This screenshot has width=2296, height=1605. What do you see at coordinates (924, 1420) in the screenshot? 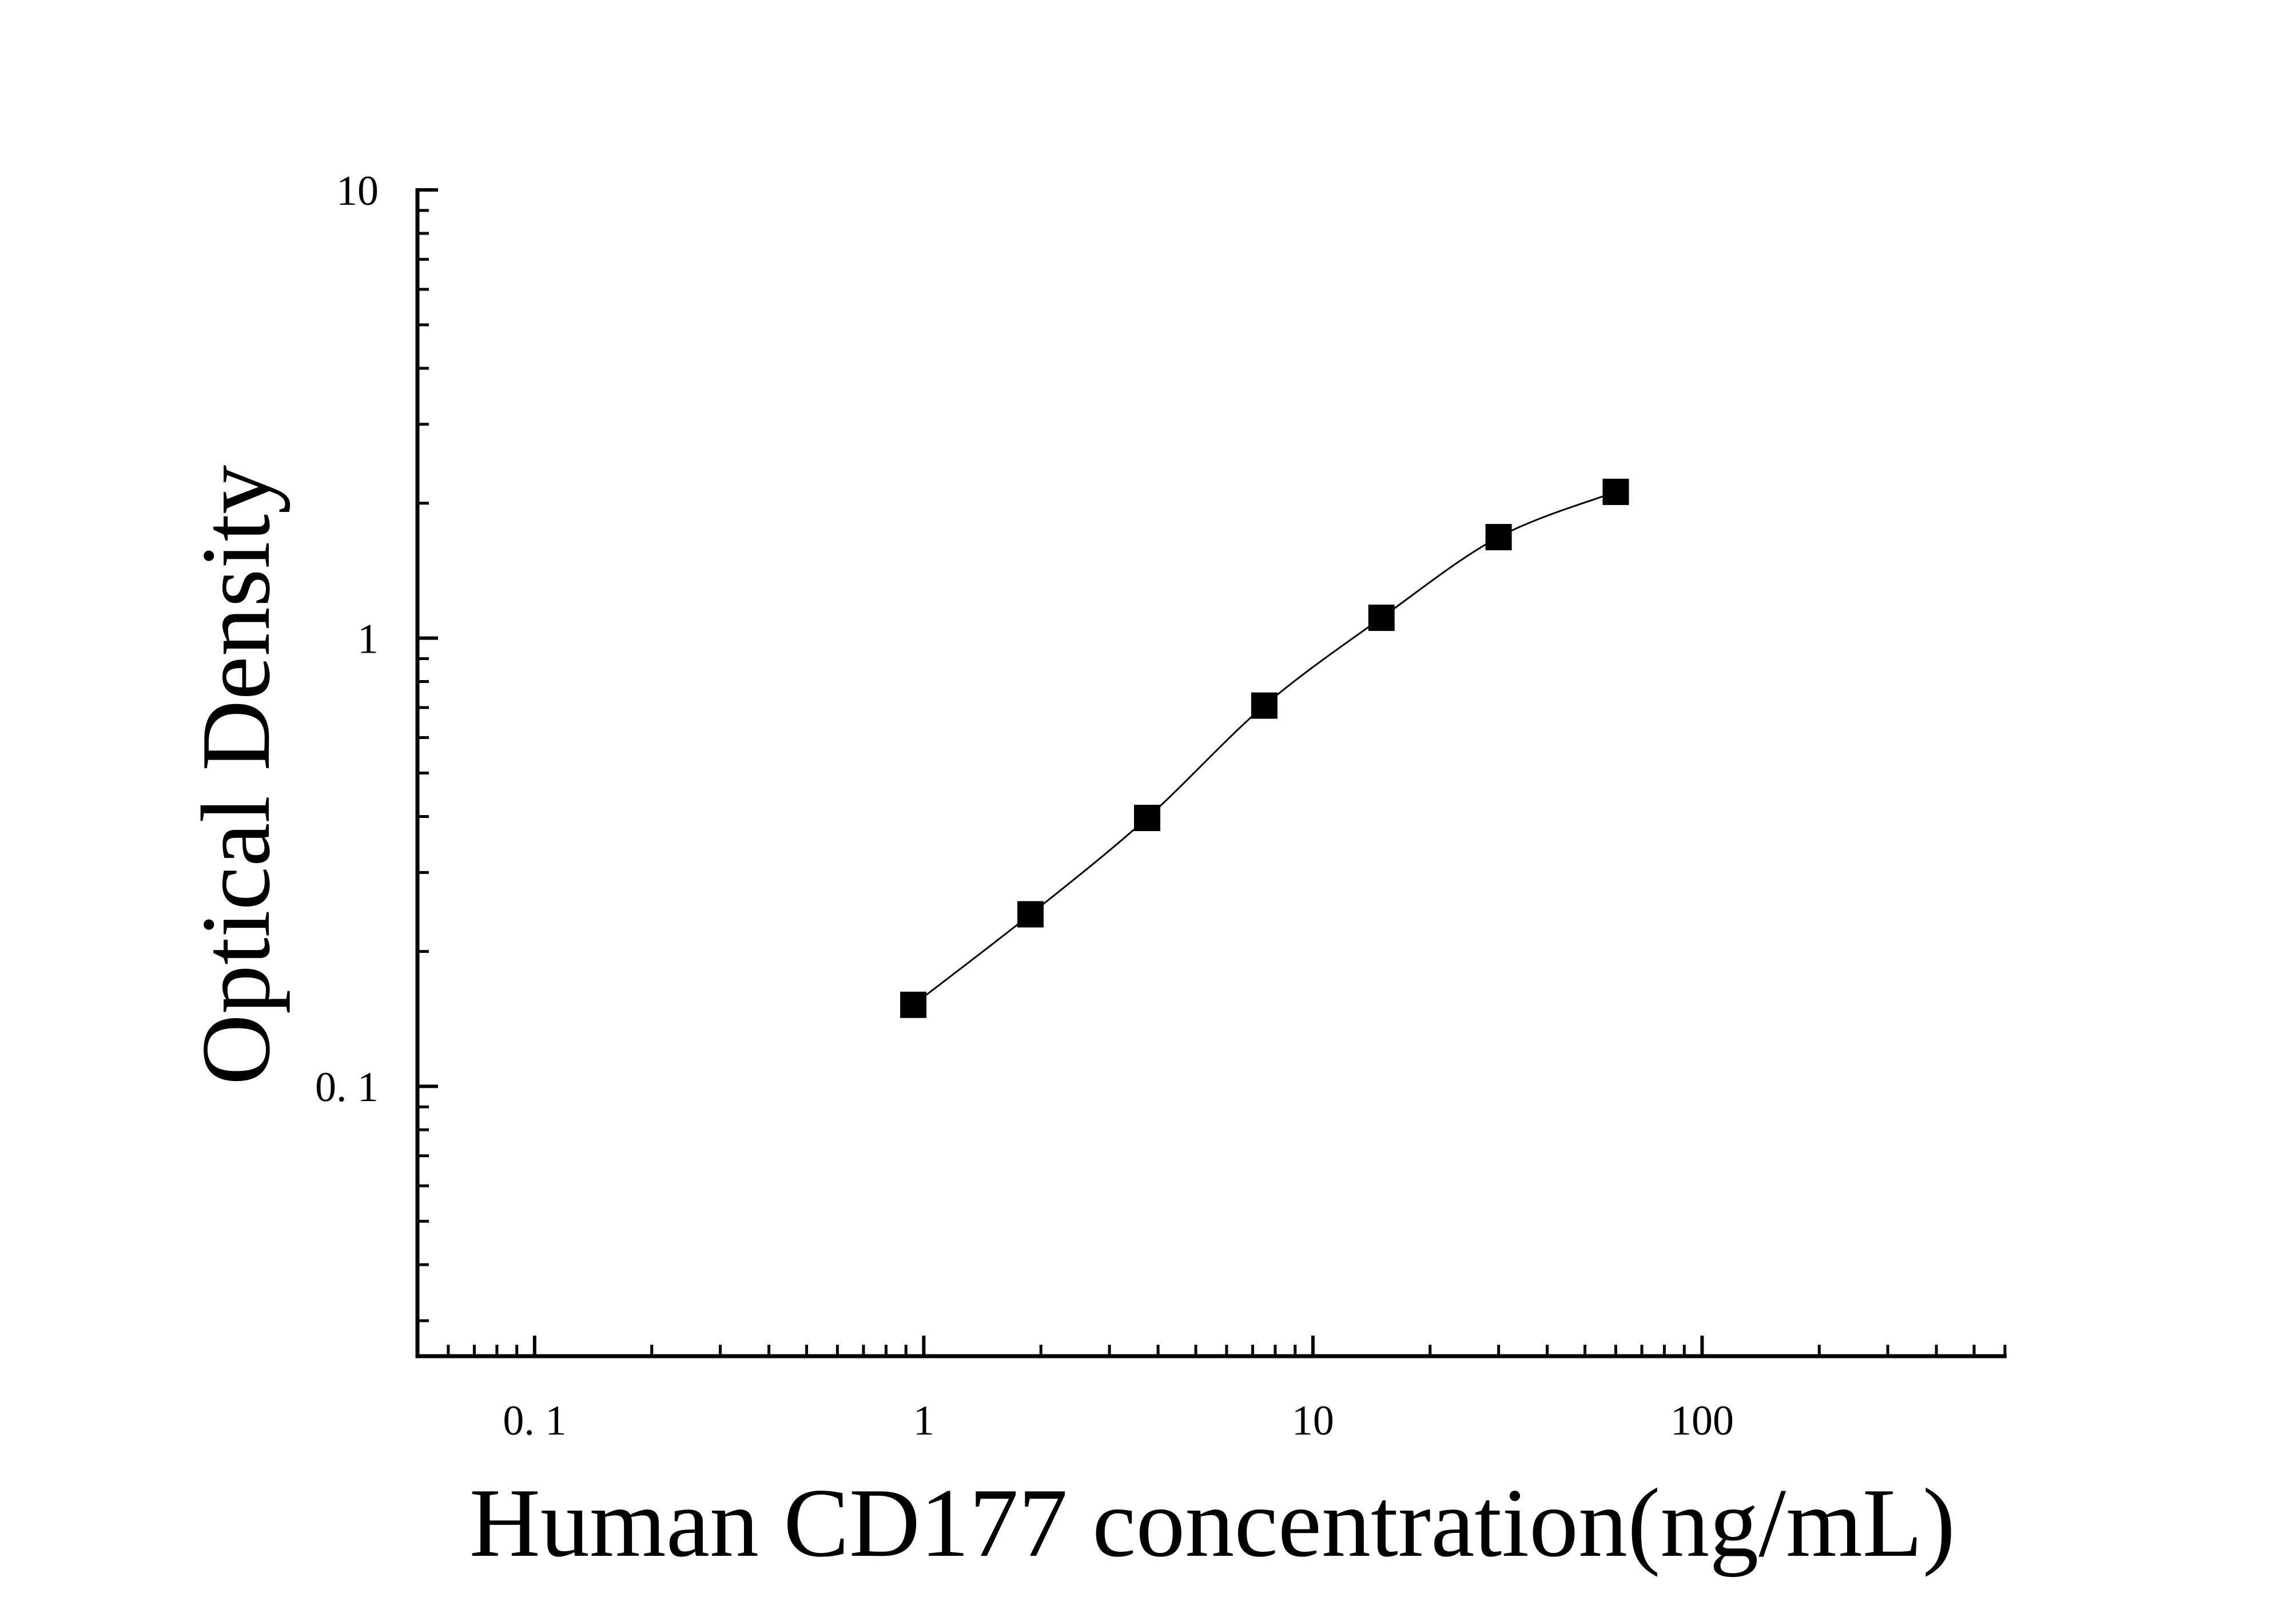
I see `x-tick-label: 1` at bounding box center [924, 1420].